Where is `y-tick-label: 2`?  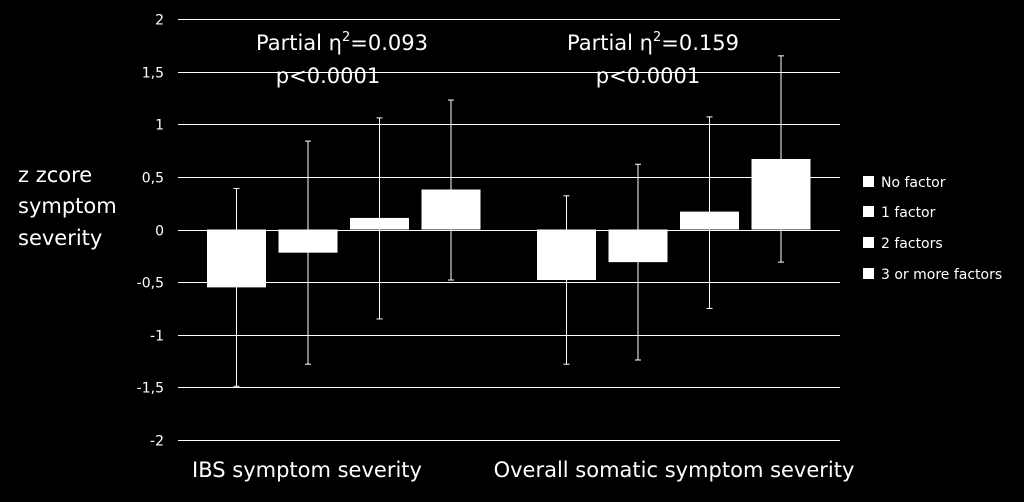 y-tick-label: 2 is located at coordinates (159, 21).